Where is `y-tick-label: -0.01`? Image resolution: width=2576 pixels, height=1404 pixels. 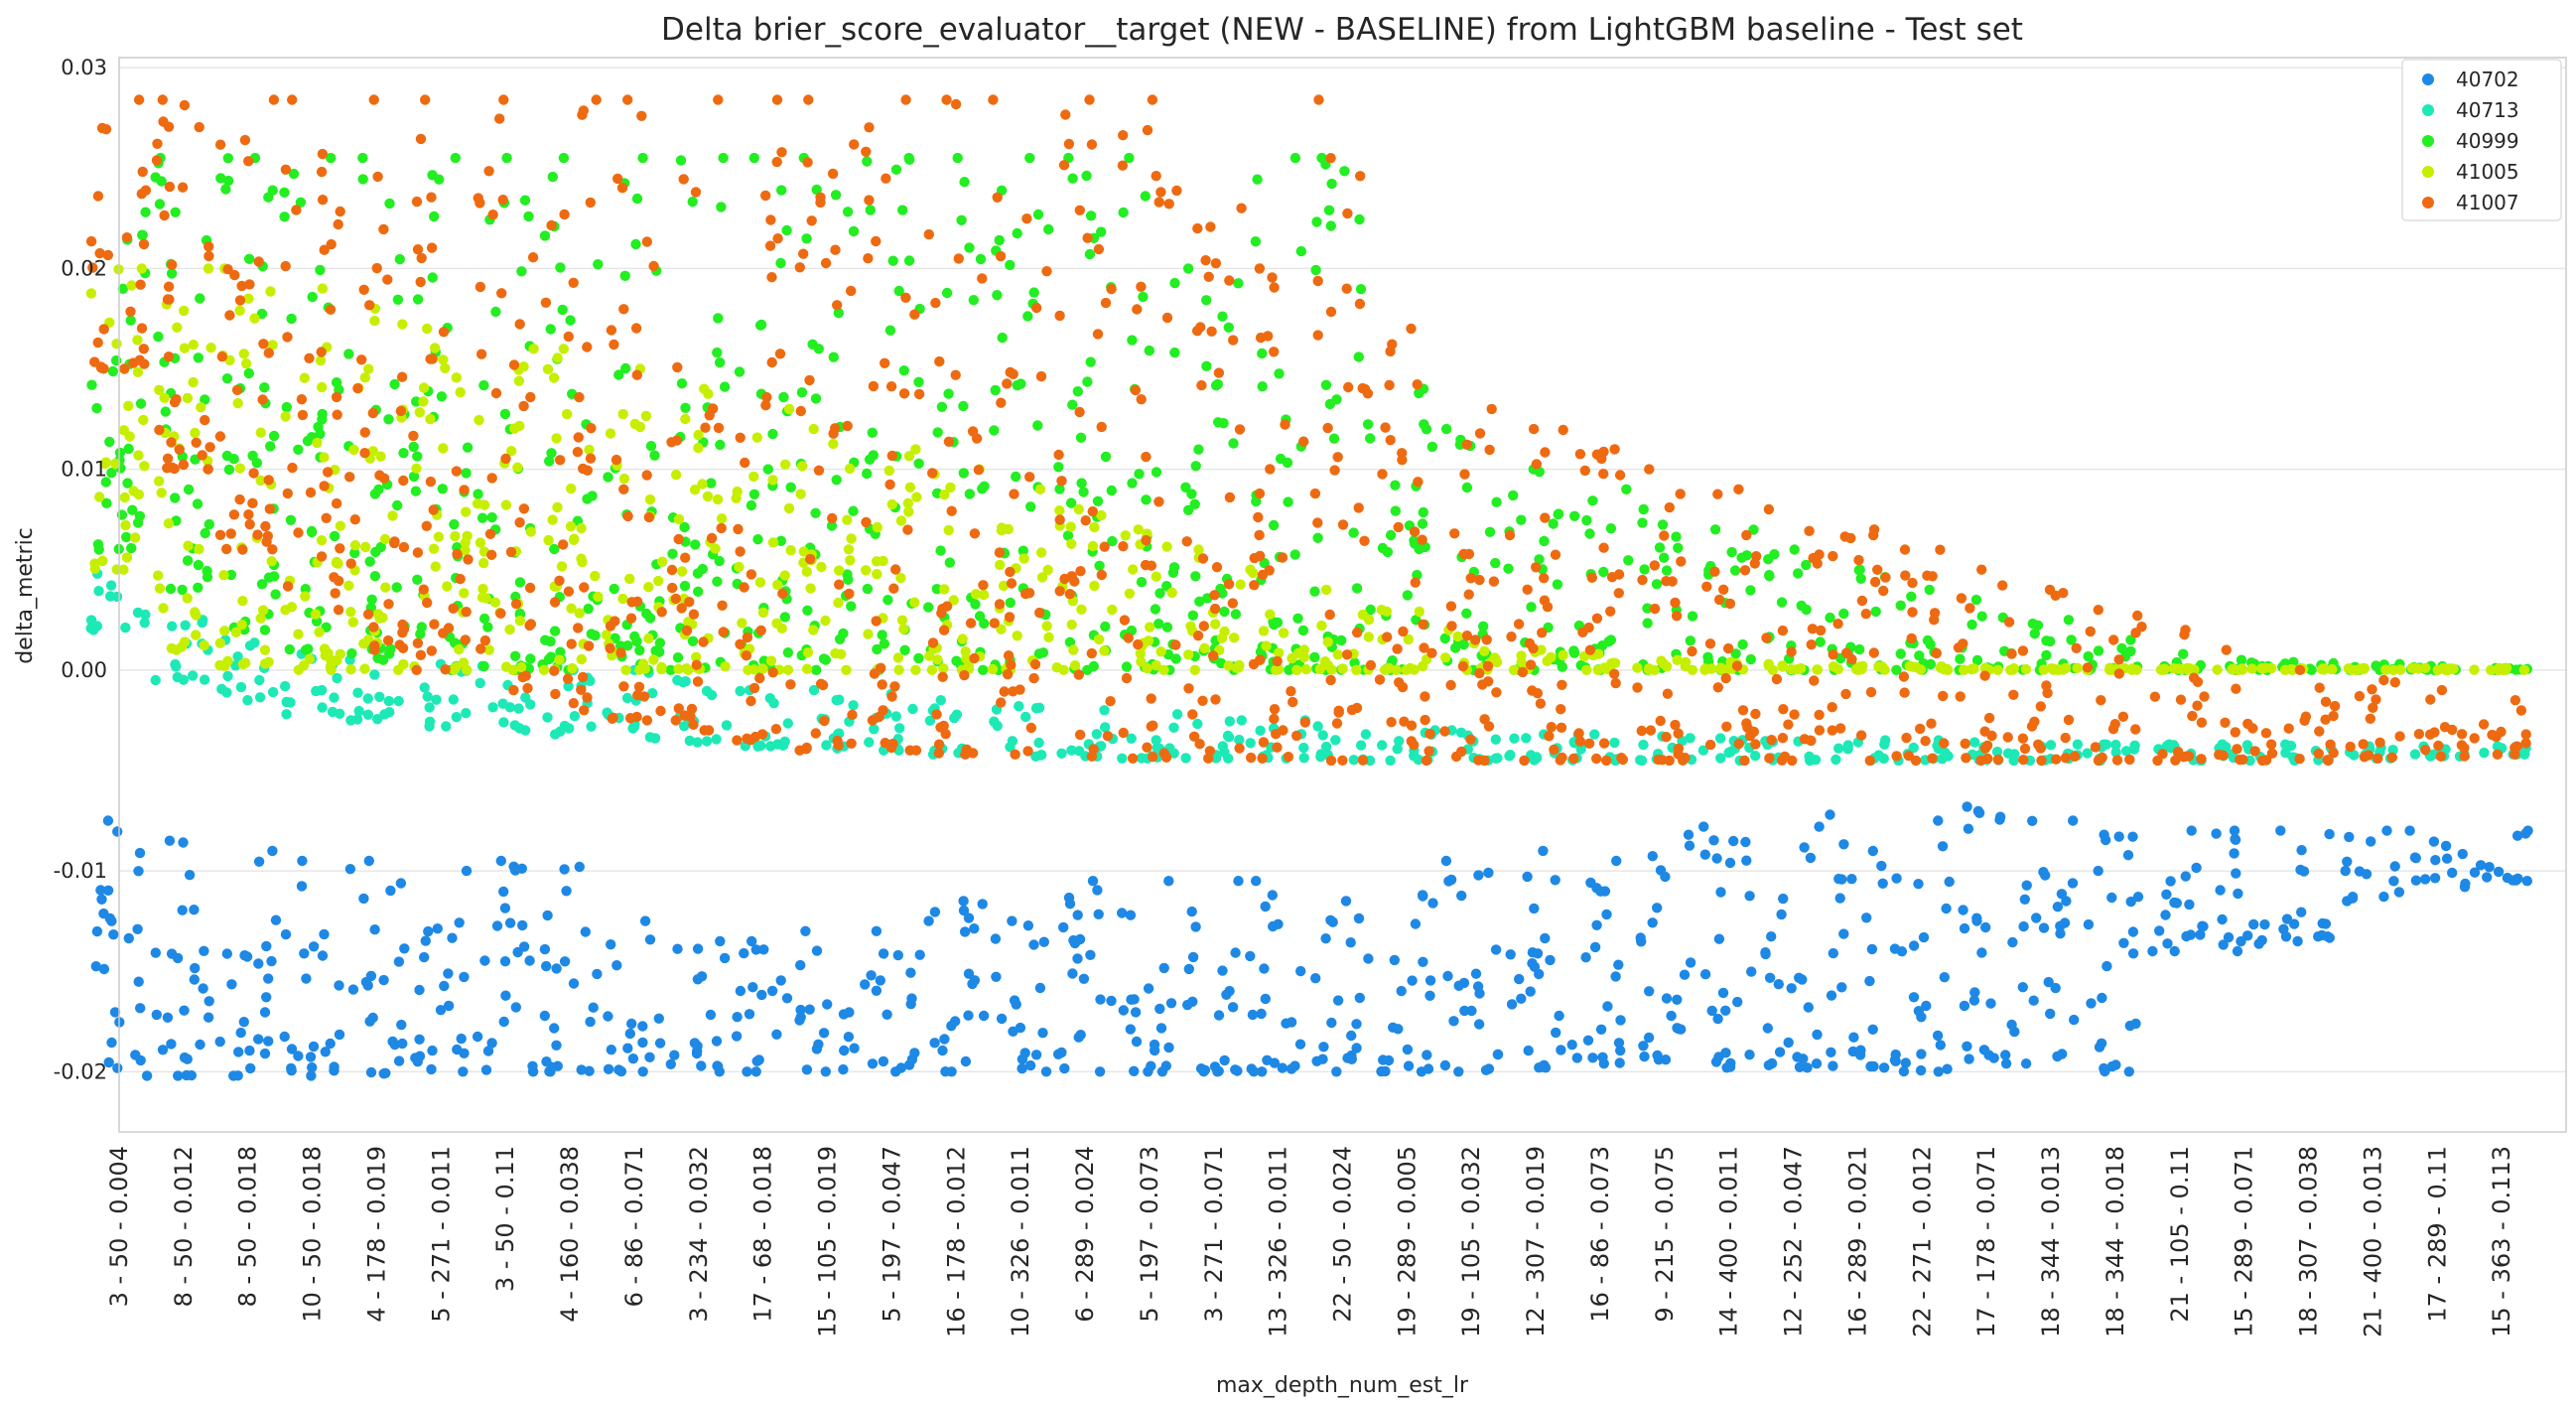
y-tick-label: -0.01 is located at coordinates (80, 871).